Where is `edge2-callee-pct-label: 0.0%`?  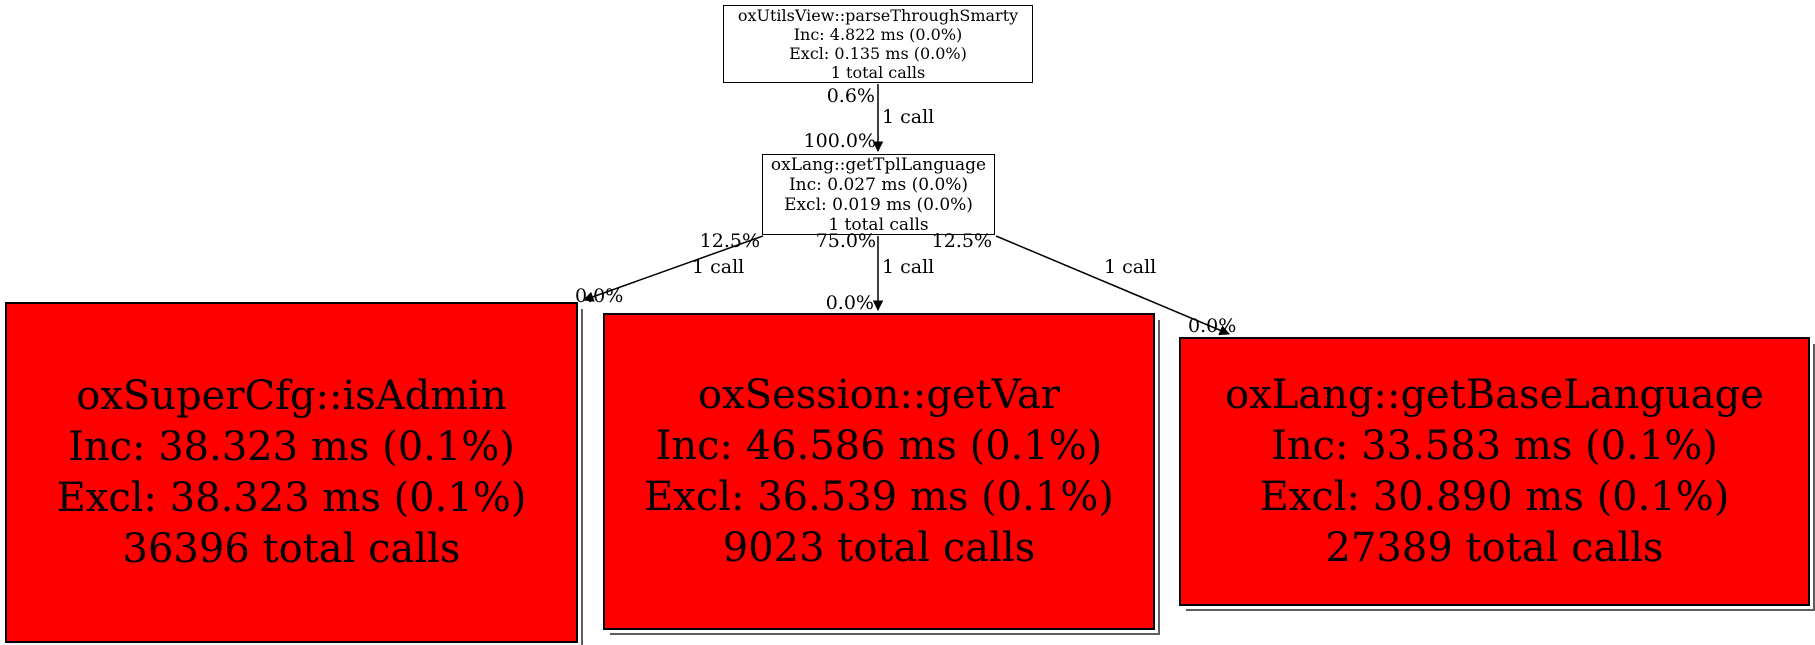
edge2-callee-pct-label: 0.0% is located at coordinates (599, 296).